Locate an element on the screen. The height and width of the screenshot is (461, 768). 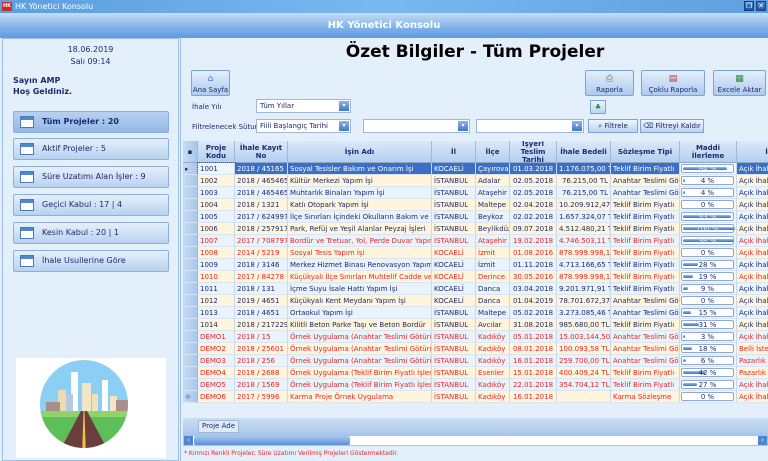
filter-value-select-2: ▾ is located at coordinates (530, 126).